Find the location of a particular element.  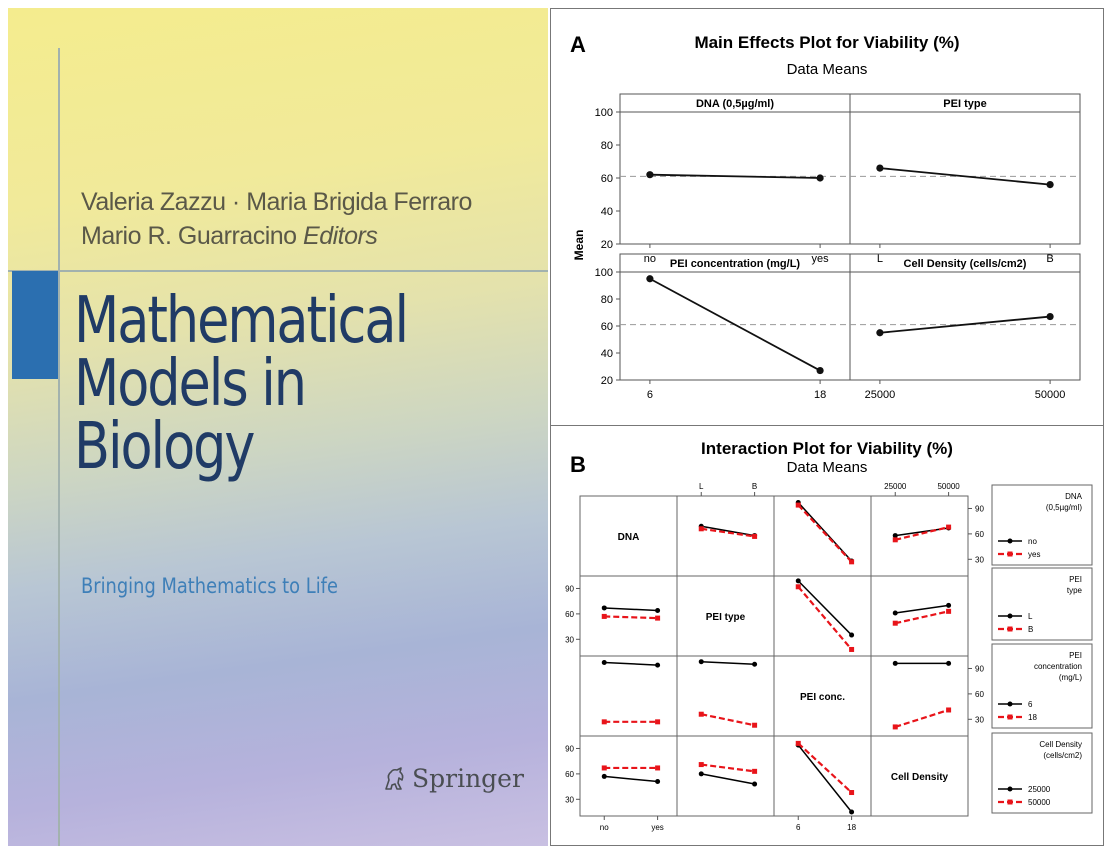

x-tick-label: 25000 is located at coordinates (880, 395).